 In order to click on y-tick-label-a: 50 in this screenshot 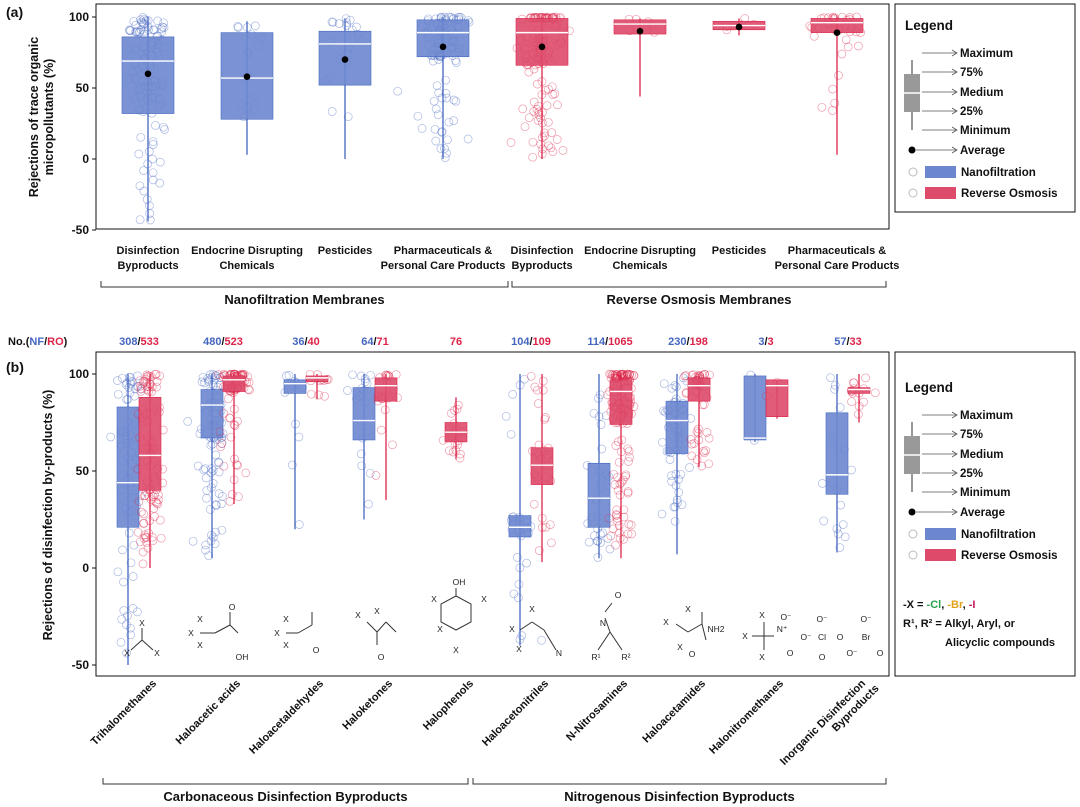, I will do `click(83, 88)`.